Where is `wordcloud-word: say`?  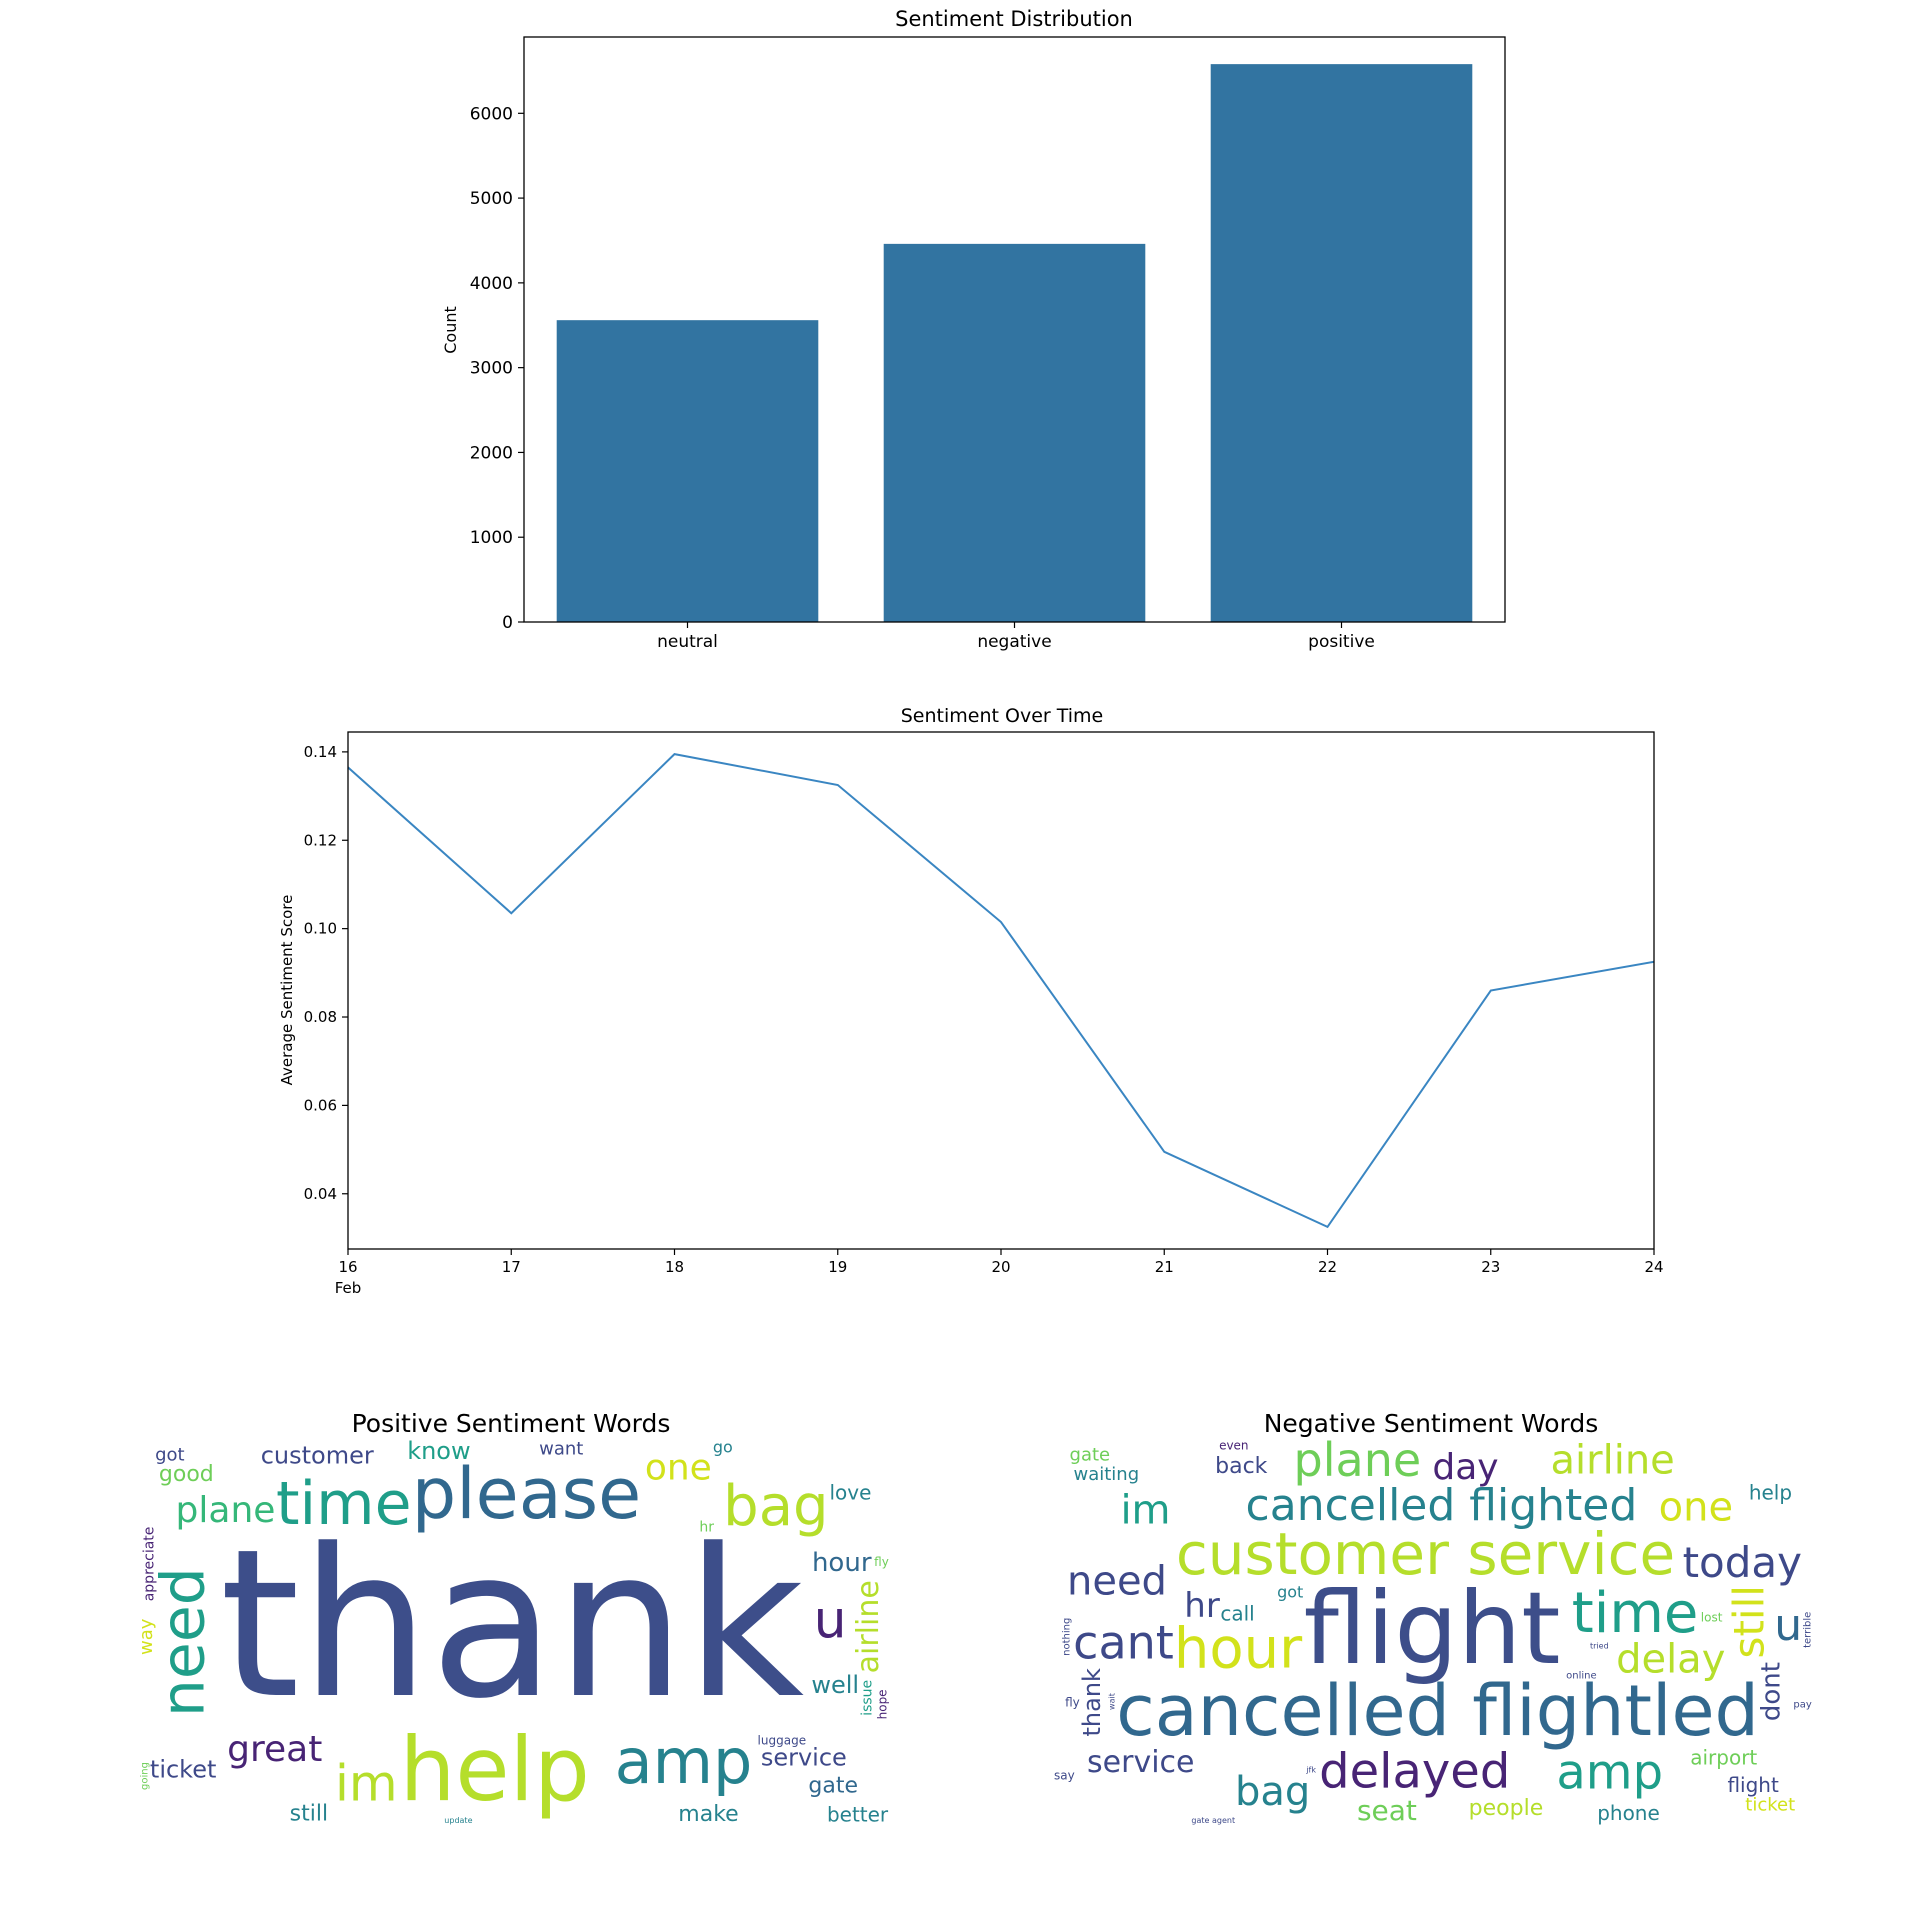
wordcloud-word: say is located at coordinates (1064, 1776).